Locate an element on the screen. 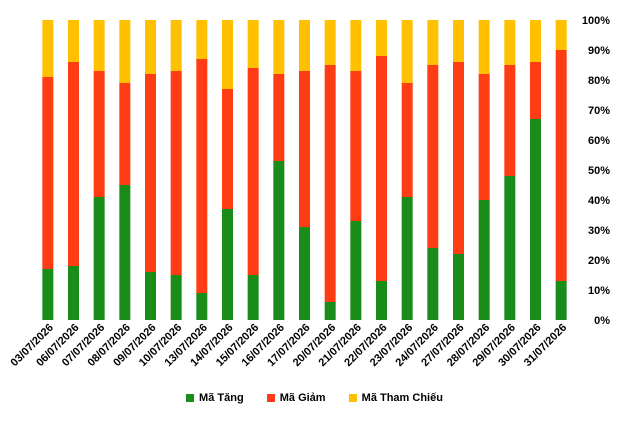 This screenshot has width=629, height=421. y-axis: 0% 10% 20% 30% 40% 50% 60% 70% 80% 90% 100% is located at coordinates (596, 171).